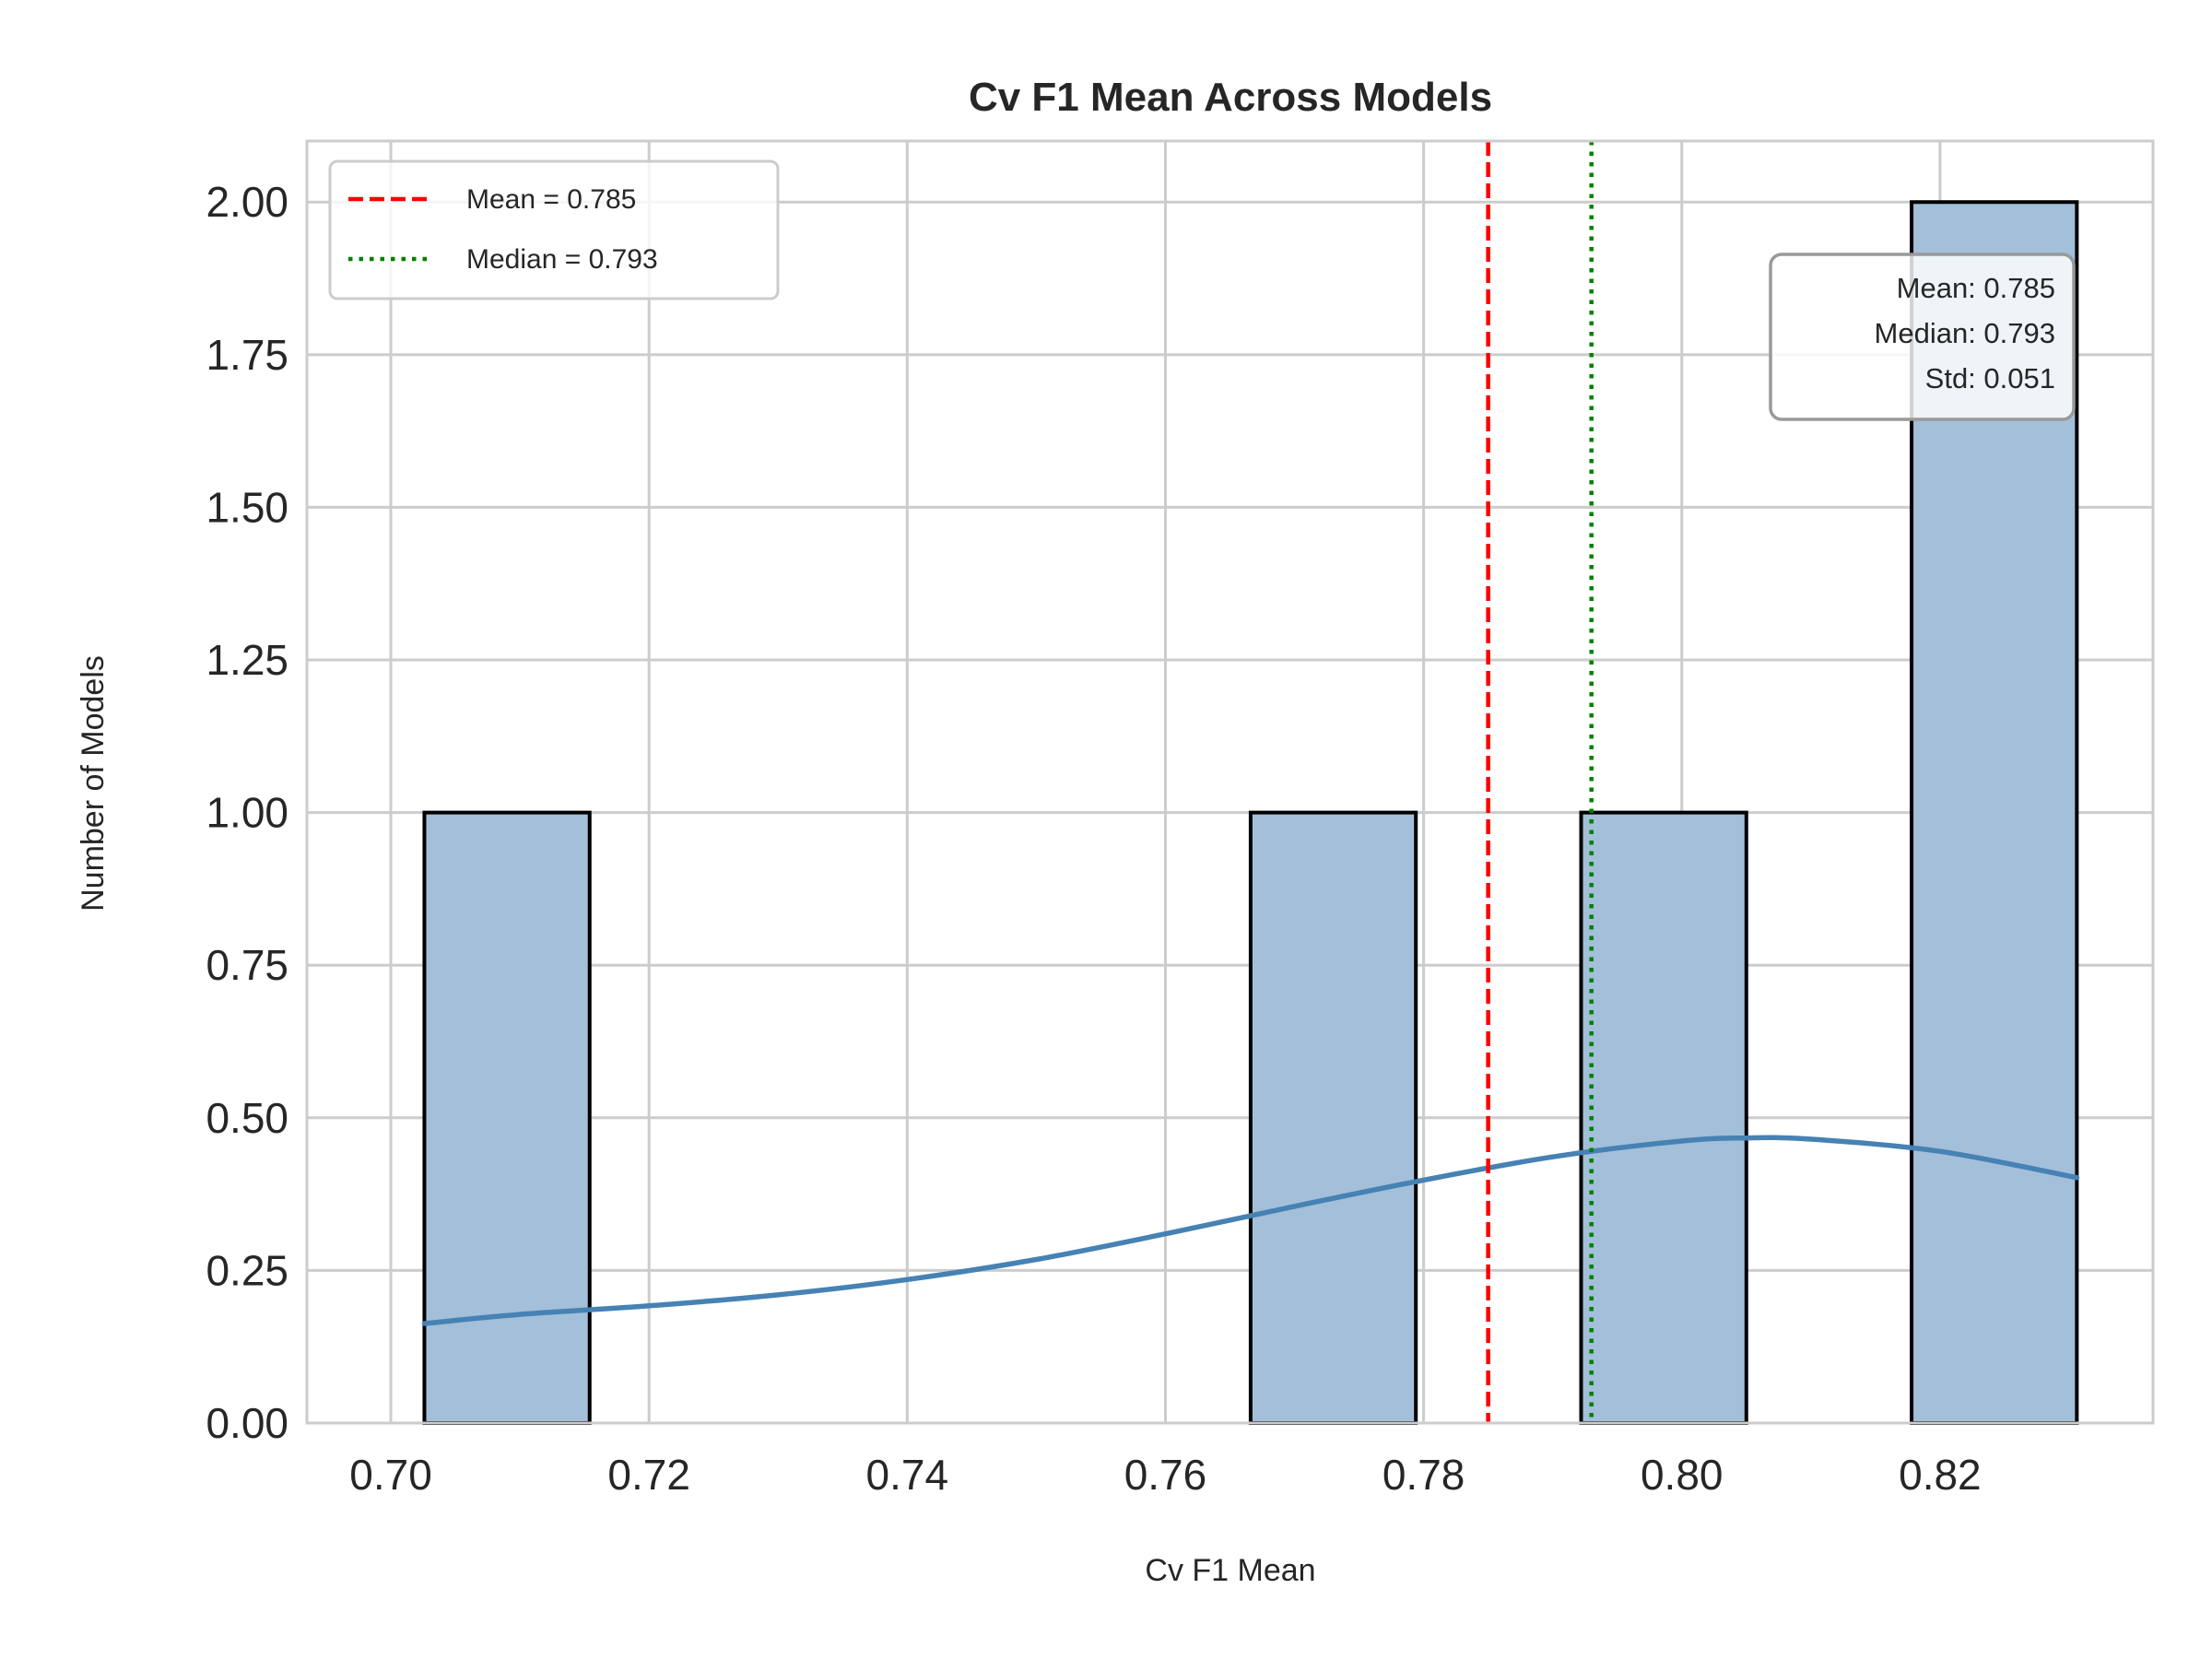  I want to click on kde-curve-group, so click(1250, 1230).